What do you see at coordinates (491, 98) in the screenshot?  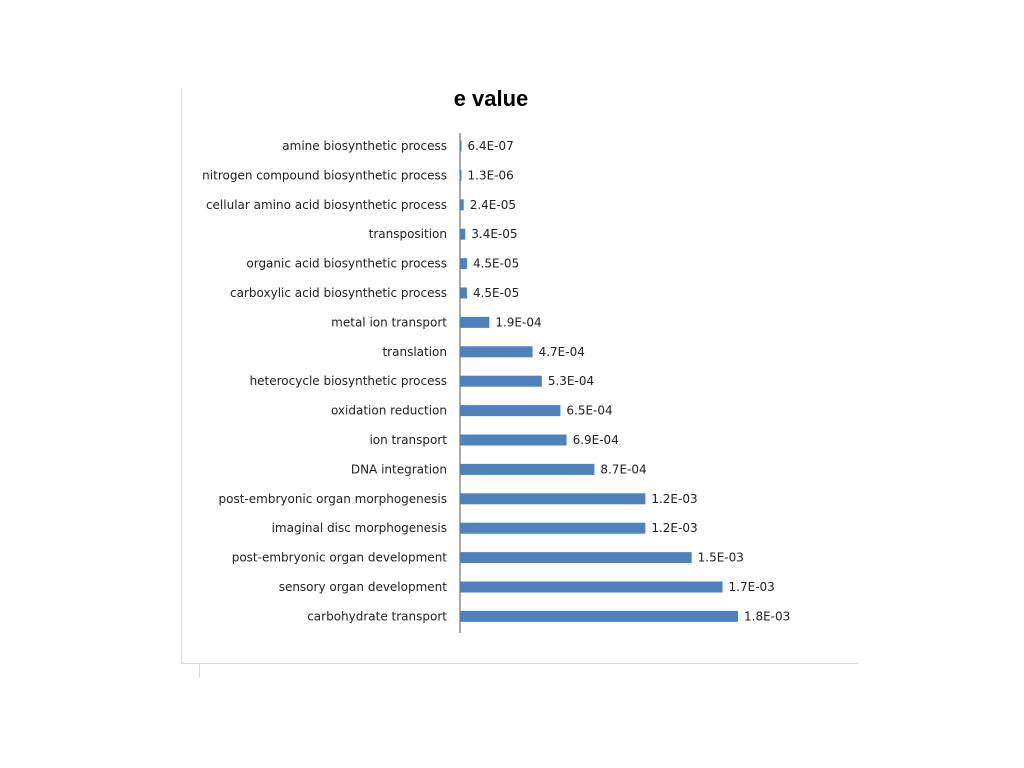 I see `chart-title: e value` at bounding box center [491, 98].